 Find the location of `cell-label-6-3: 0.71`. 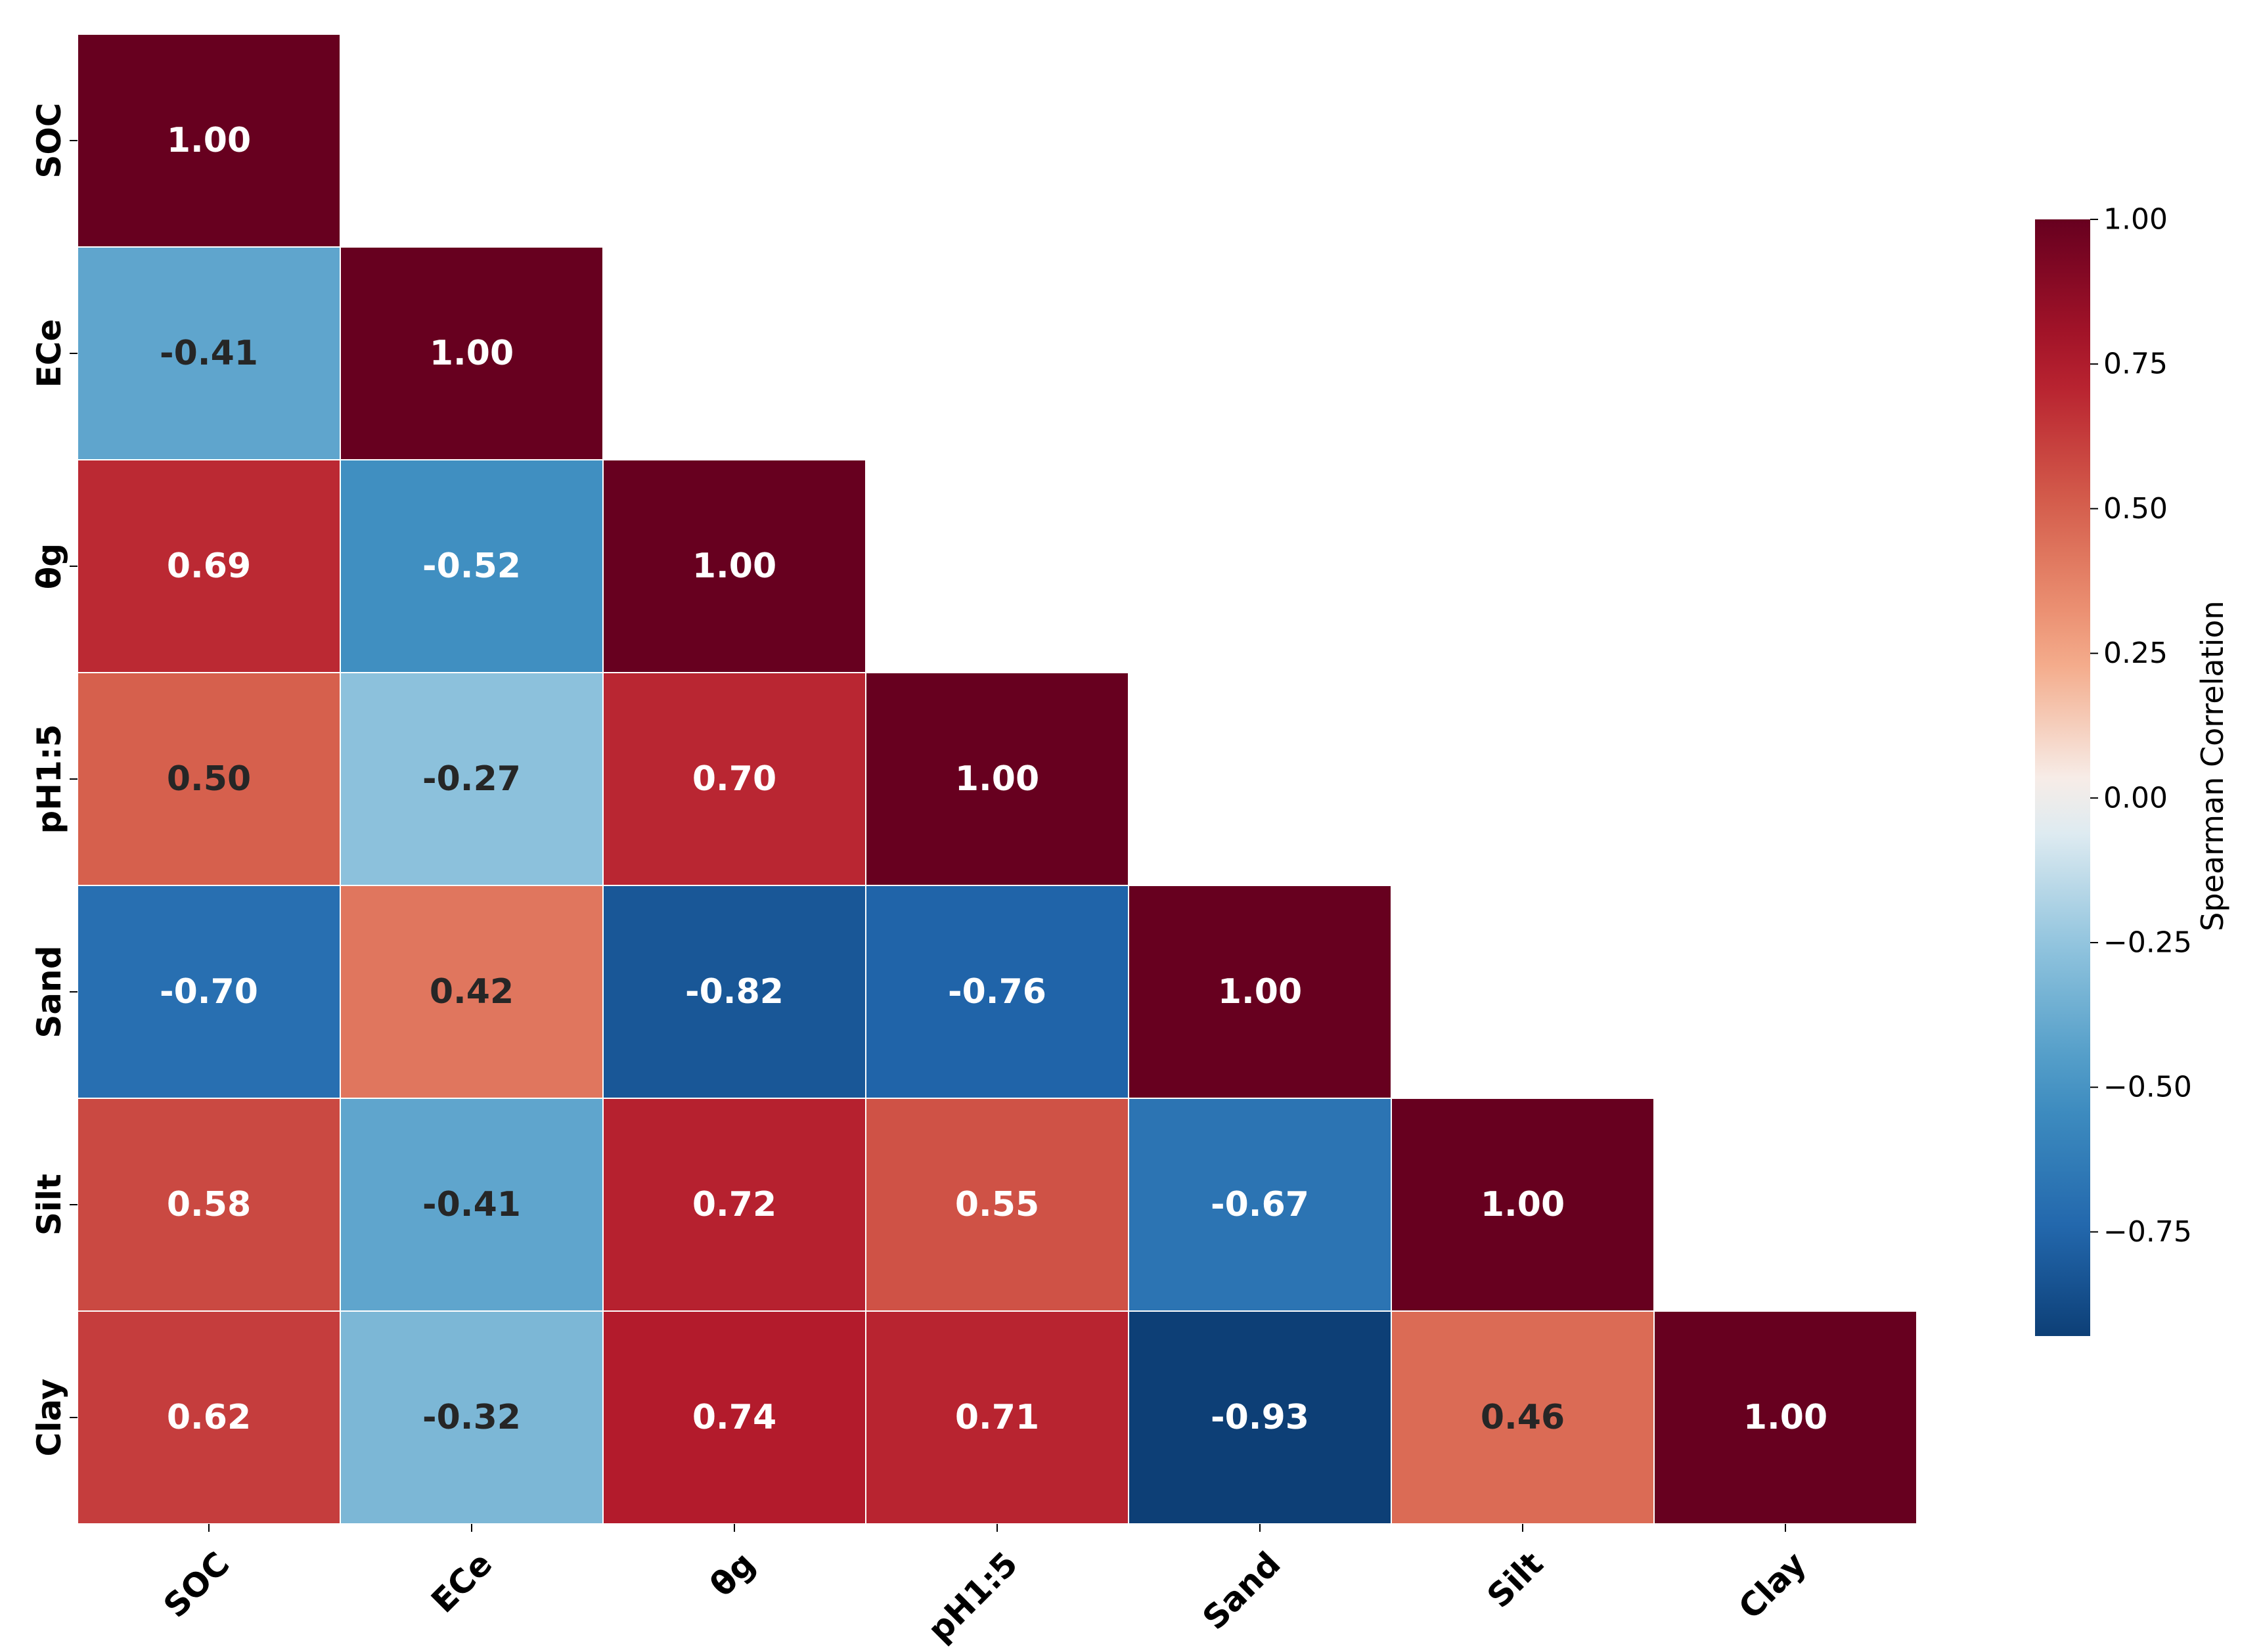

cell-label-6-3: 0.71 is located at coordinates (997, 1417).